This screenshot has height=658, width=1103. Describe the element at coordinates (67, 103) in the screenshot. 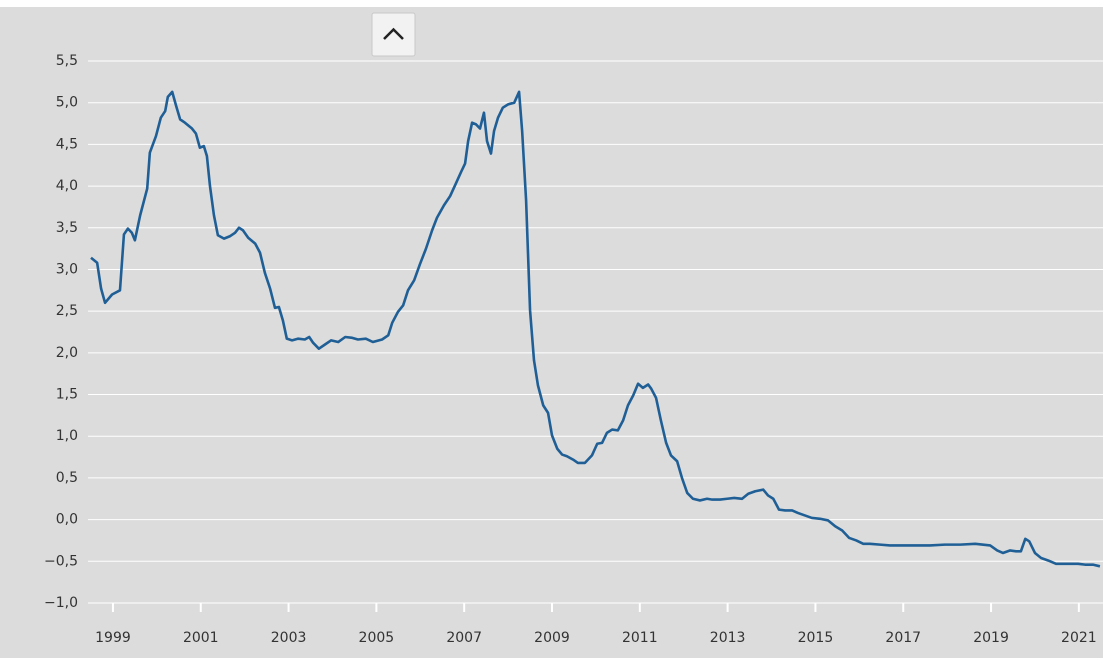

I see `y-tick-label: 5,0` at that location.